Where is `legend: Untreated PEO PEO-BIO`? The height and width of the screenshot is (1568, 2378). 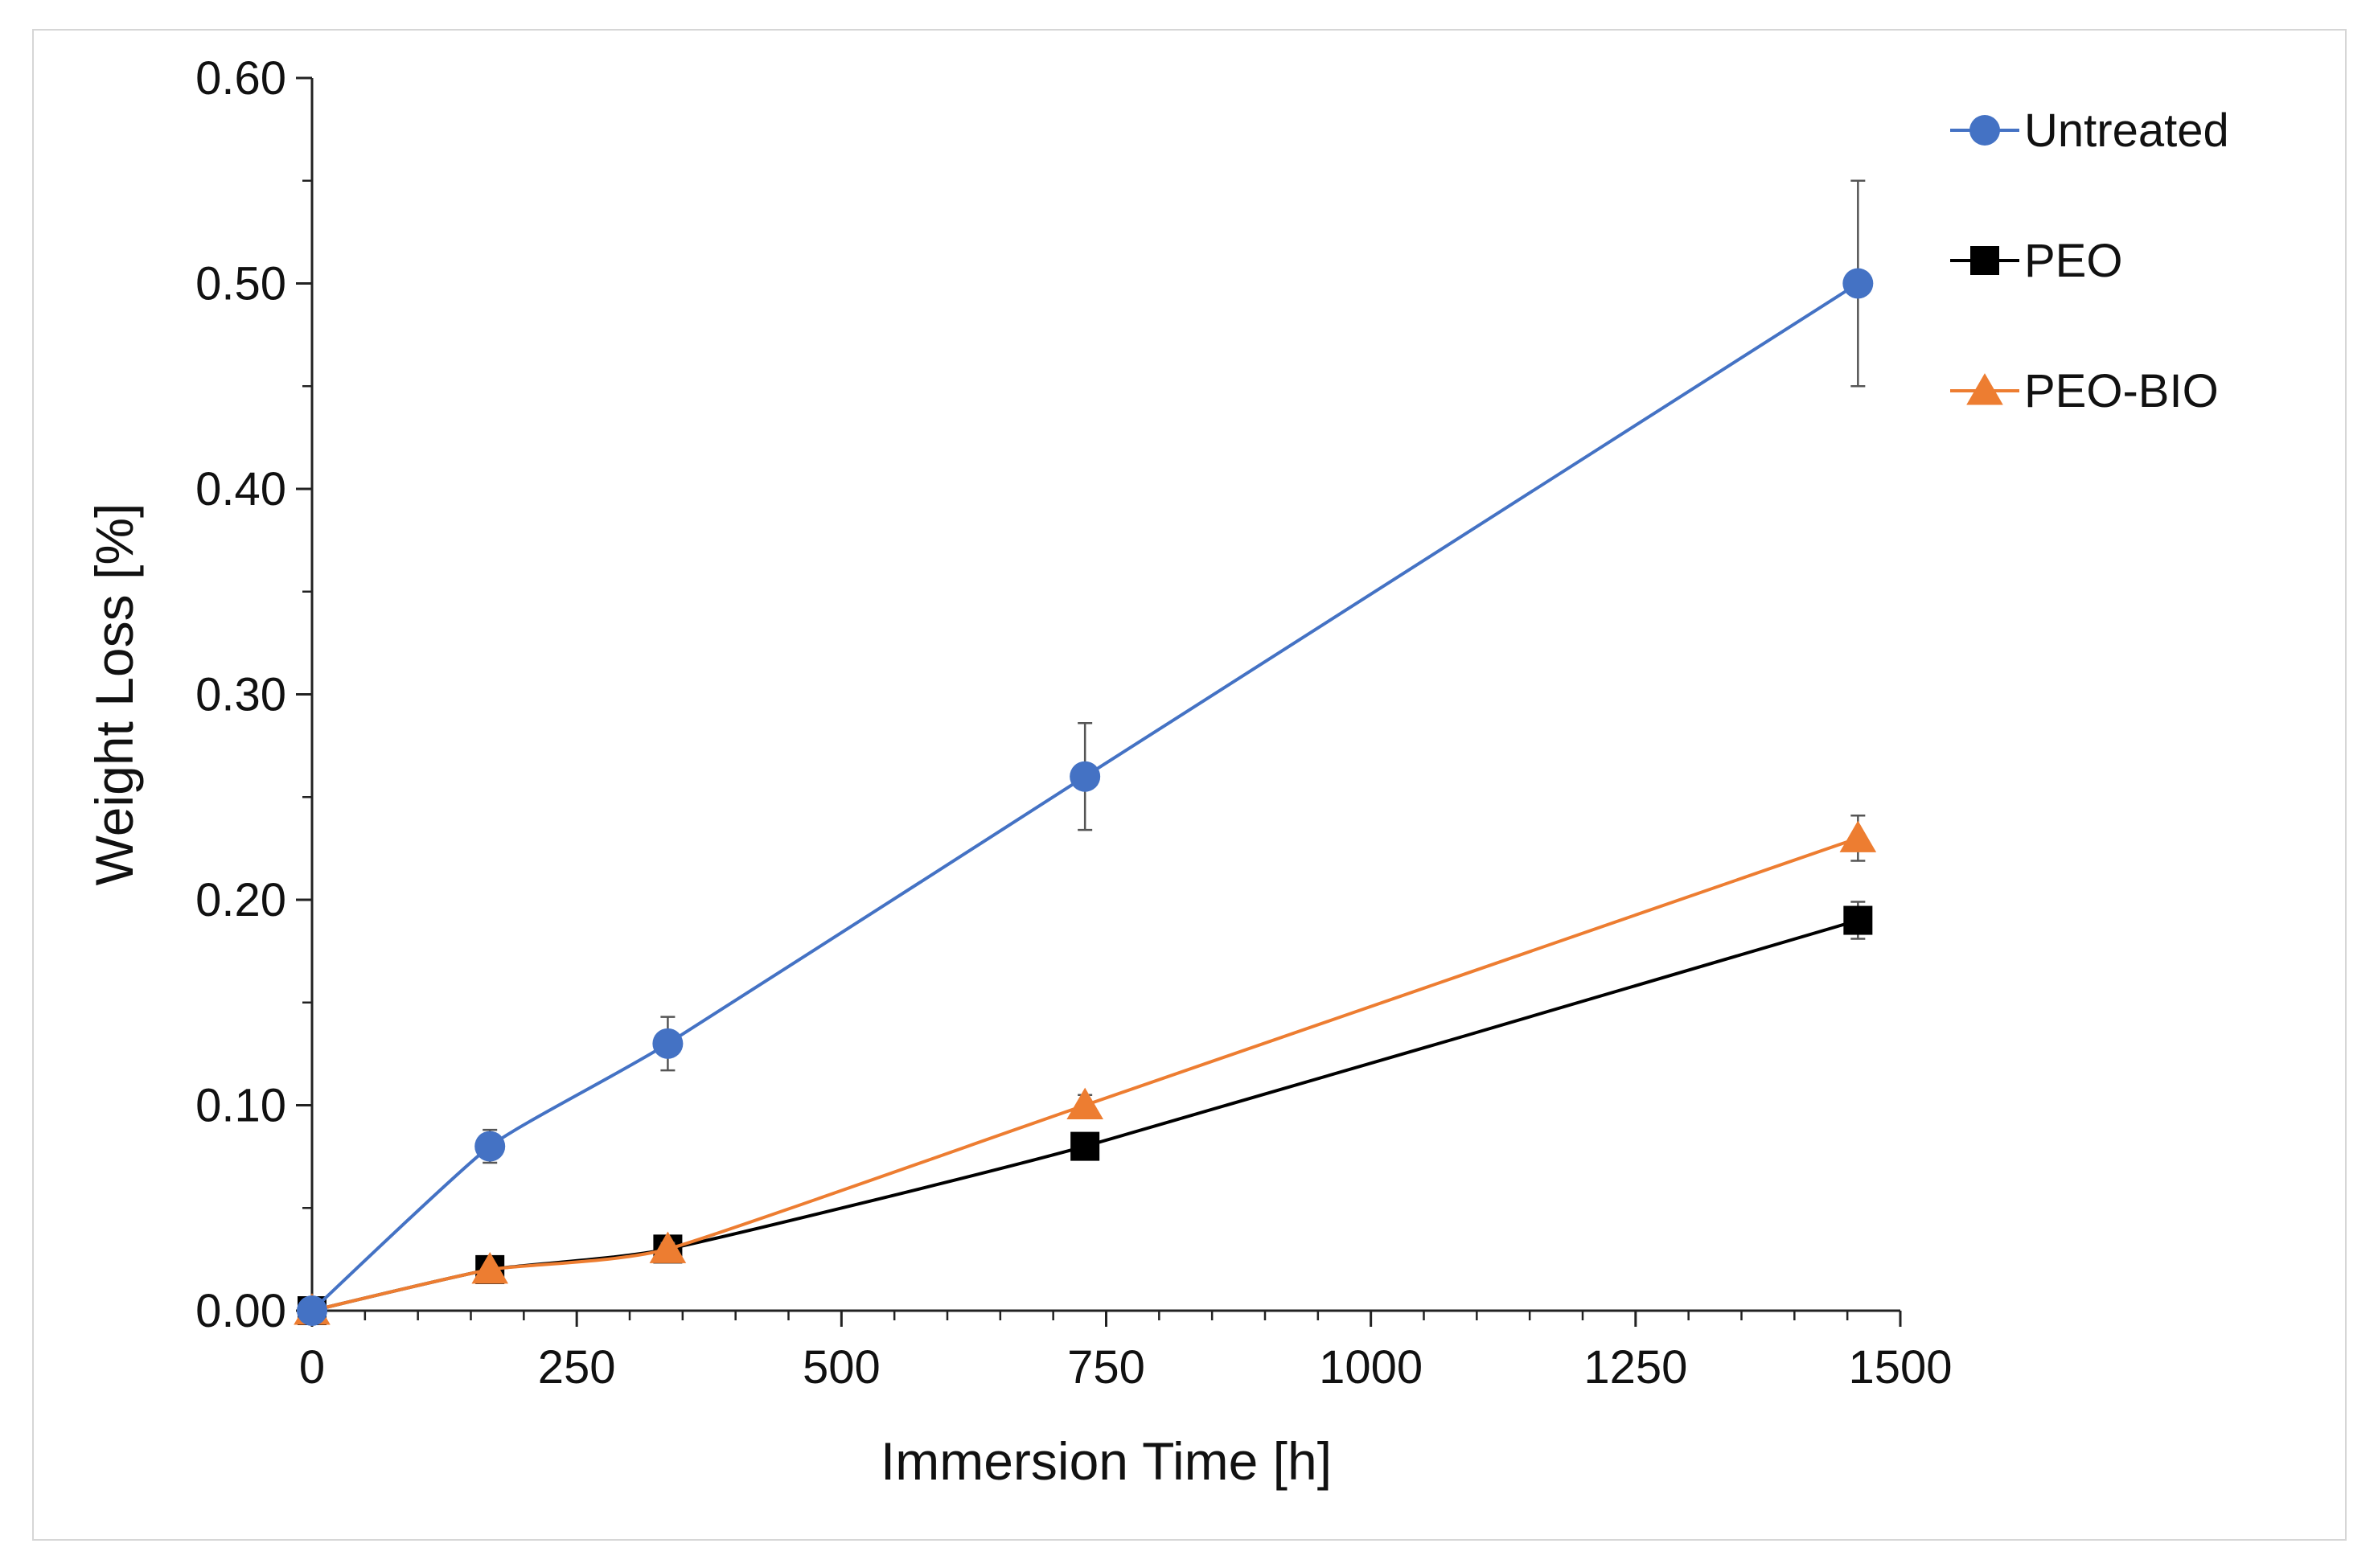
legend: Untreated PEO PEO-BIO is located at coordinates (2089, 261).